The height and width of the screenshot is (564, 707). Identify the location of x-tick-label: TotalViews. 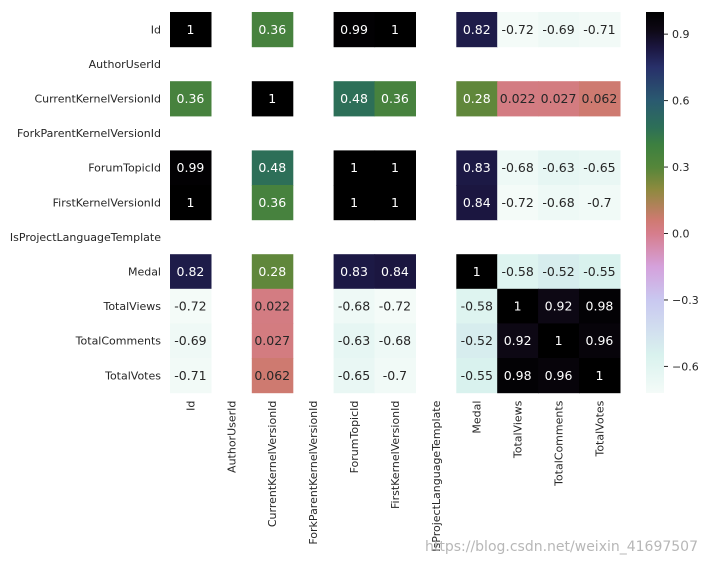
(518, 429).